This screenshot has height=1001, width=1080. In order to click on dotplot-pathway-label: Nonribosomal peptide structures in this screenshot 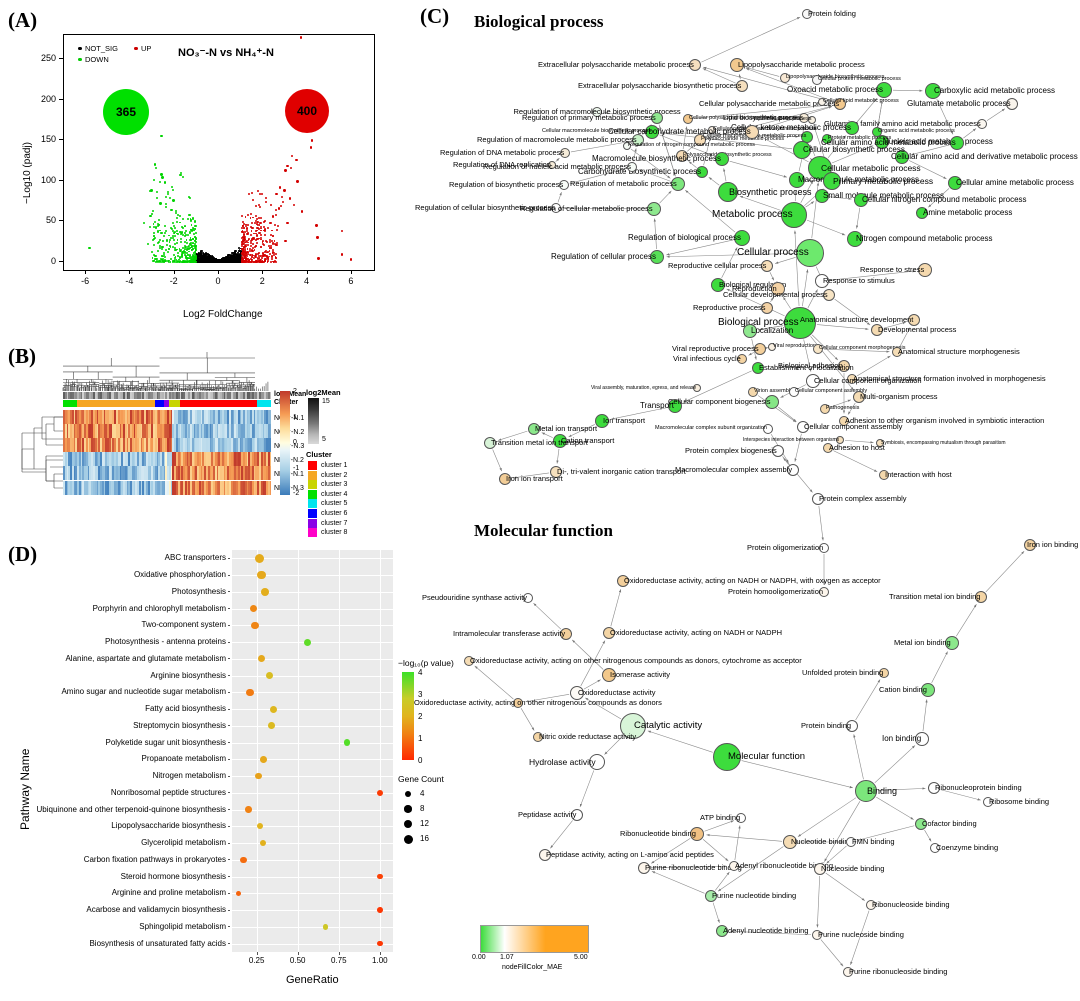, I will do `click(168, 792)`.